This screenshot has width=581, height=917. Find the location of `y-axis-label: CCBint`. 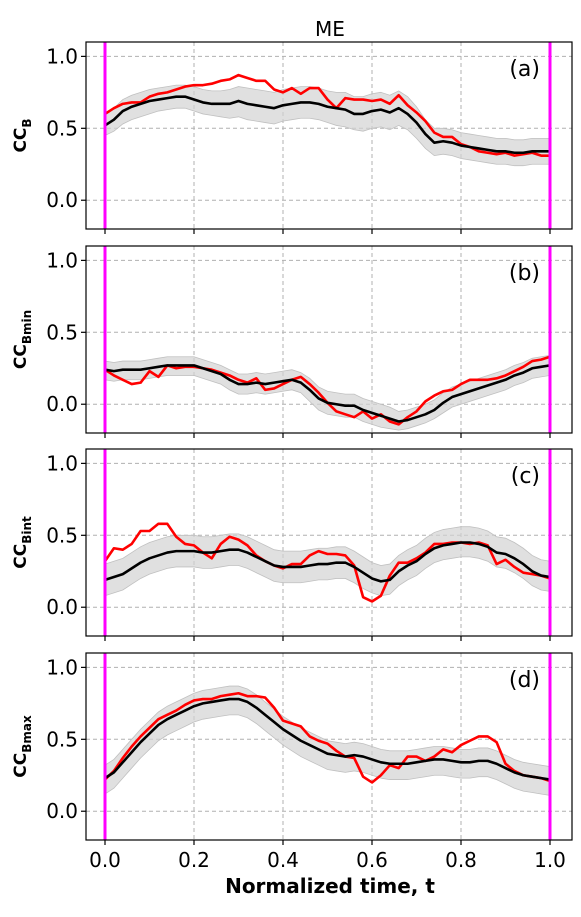

y-axis-label: CCBint is located at coordinates (22, 542).